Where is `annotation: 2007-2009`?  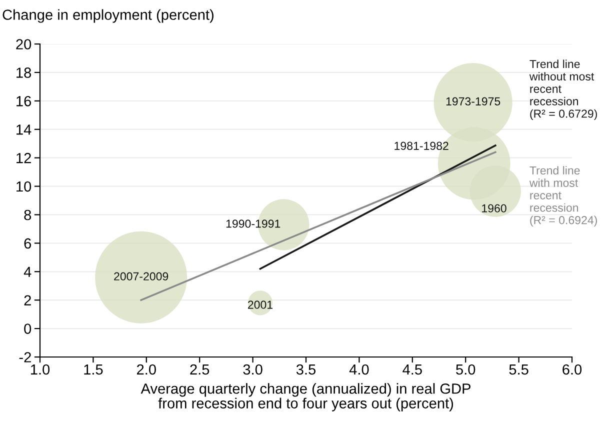
annotation: 2007-2009 is located at coordinates (141, 276).